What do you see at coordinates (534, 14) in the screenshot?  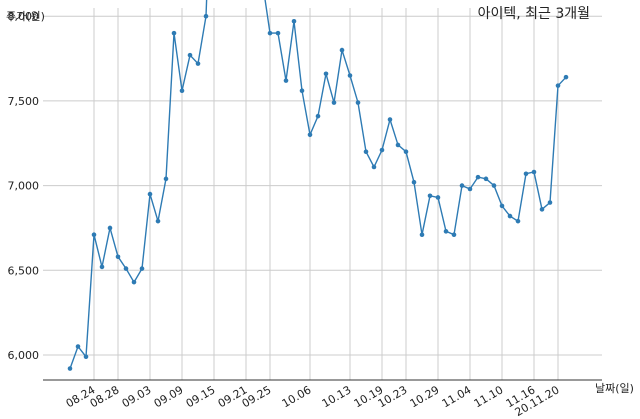 I see `chart-title: 아이텍, 최근 3개월` at bounding box center [534, 14].